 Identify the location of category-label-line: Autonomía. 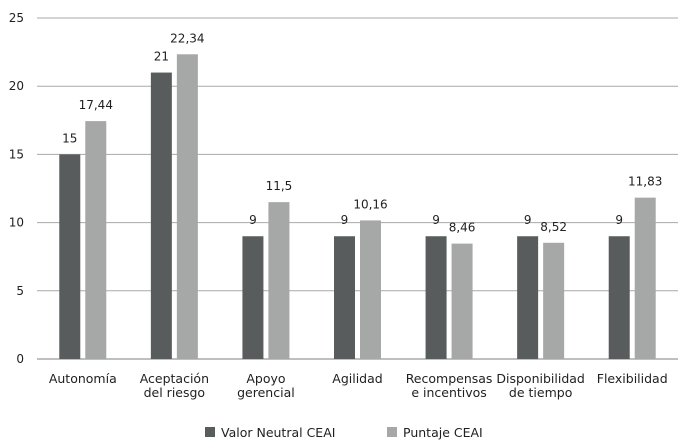
(83, 378).